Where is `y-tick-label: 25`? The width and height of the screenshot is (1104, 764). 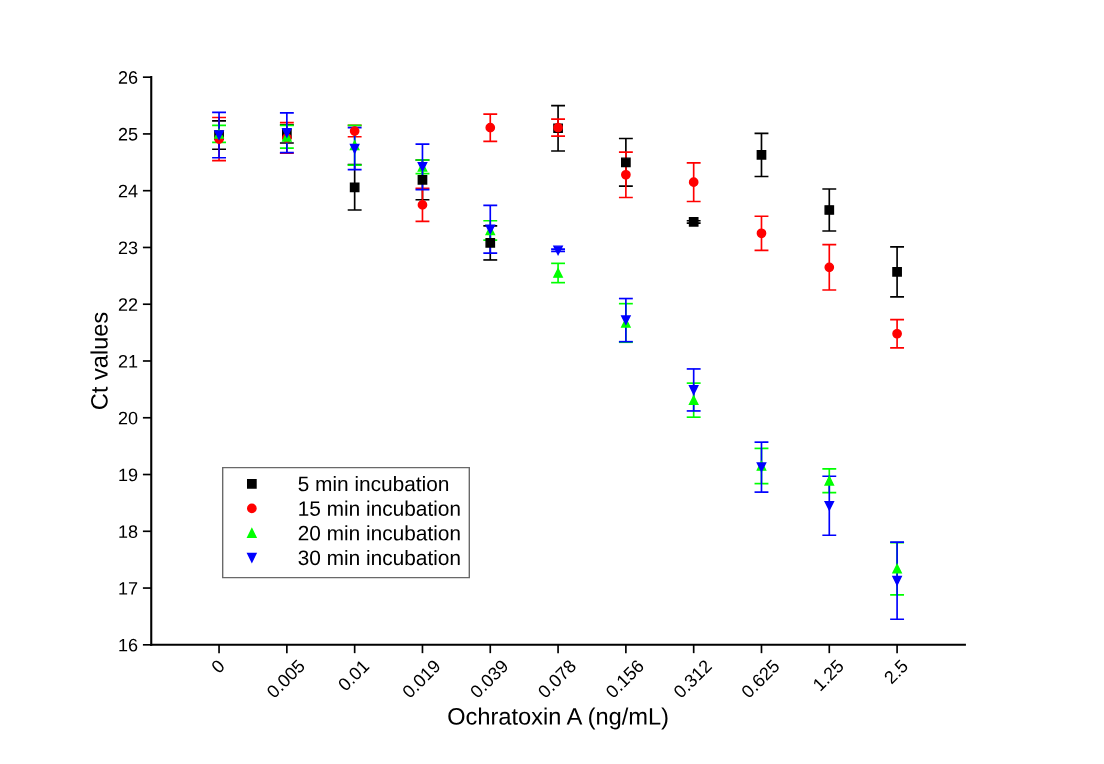
y-tick-label: 25 is located at coordinates (128, 134).